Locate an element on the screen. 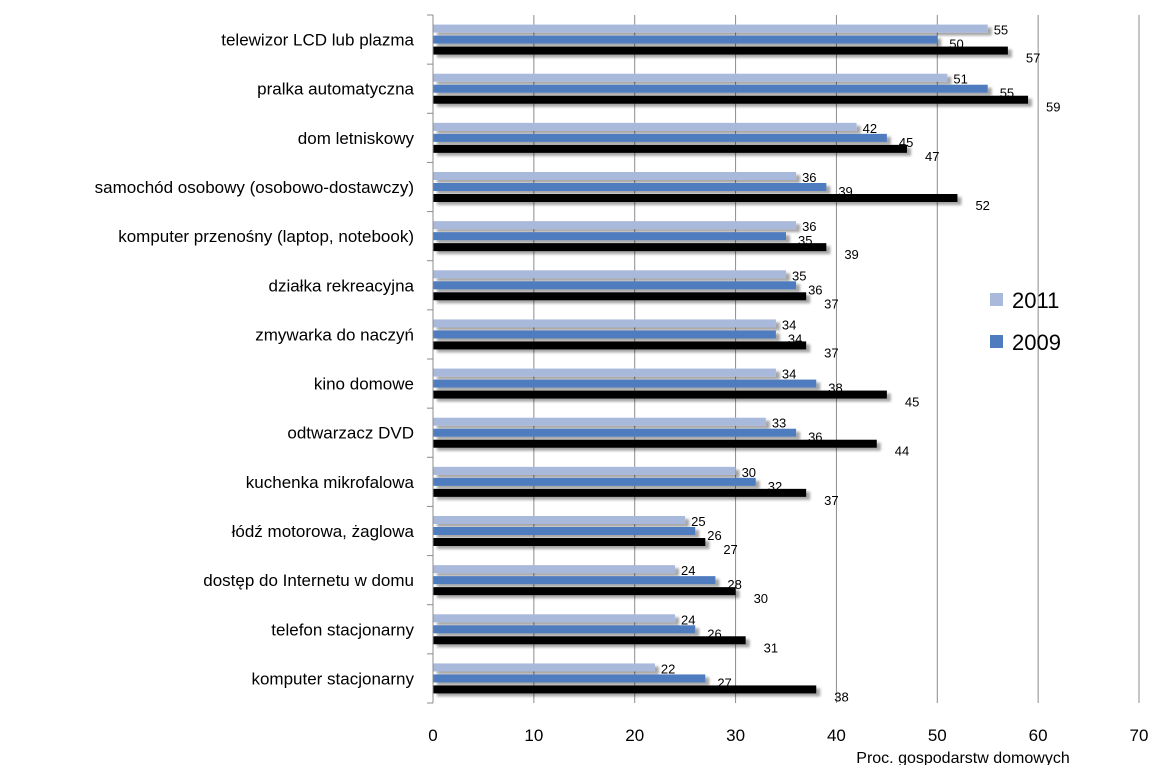 Image resolution: width=1155 pixels, height=765 pixels. category-label: kuchenka mikrofalowa is located at coordinates (330, 482).